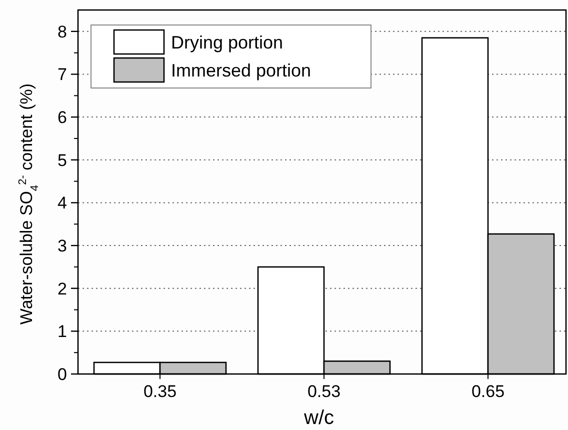 The height and width of the screenshot is (430, 568). I want to click on y-tick-label: 0, so click(62, 374).